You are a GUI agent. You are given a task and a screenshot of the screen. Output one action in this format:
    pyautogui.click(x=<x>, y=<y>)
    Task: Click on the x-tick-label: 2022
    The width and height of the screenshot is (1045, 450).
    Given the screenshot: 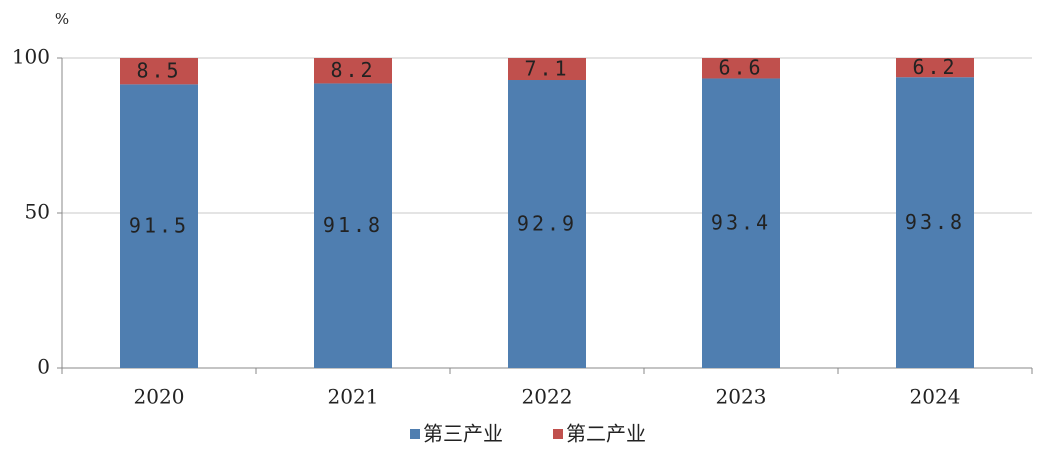 What is the action you would take?
    pyautogui.click(x=547, y=397)
    